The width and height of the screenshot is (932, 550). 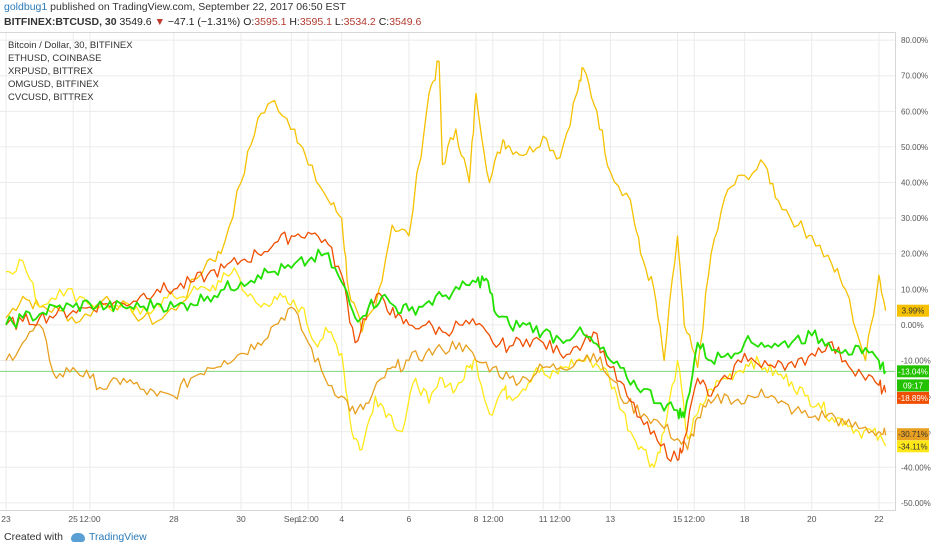 I want to click on legend-item-omgusd: OMGUSD, BITFINEX, so click(x=53, y=84).